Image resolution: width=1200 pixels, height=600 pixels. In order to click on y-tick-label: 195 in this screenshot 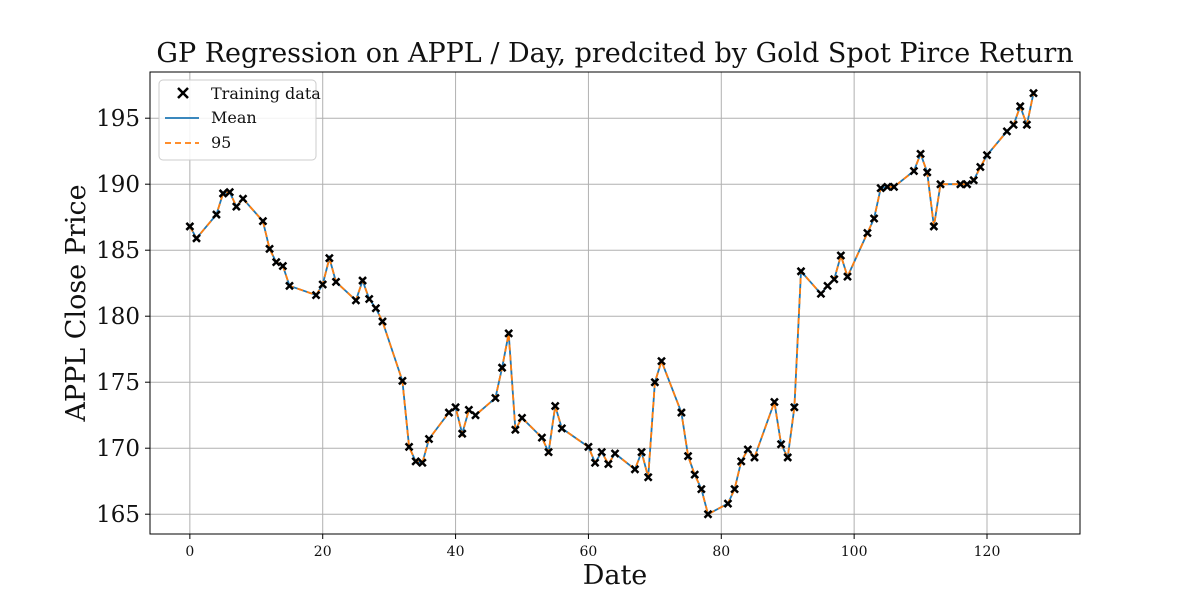, I will do `click(118, 119)`.